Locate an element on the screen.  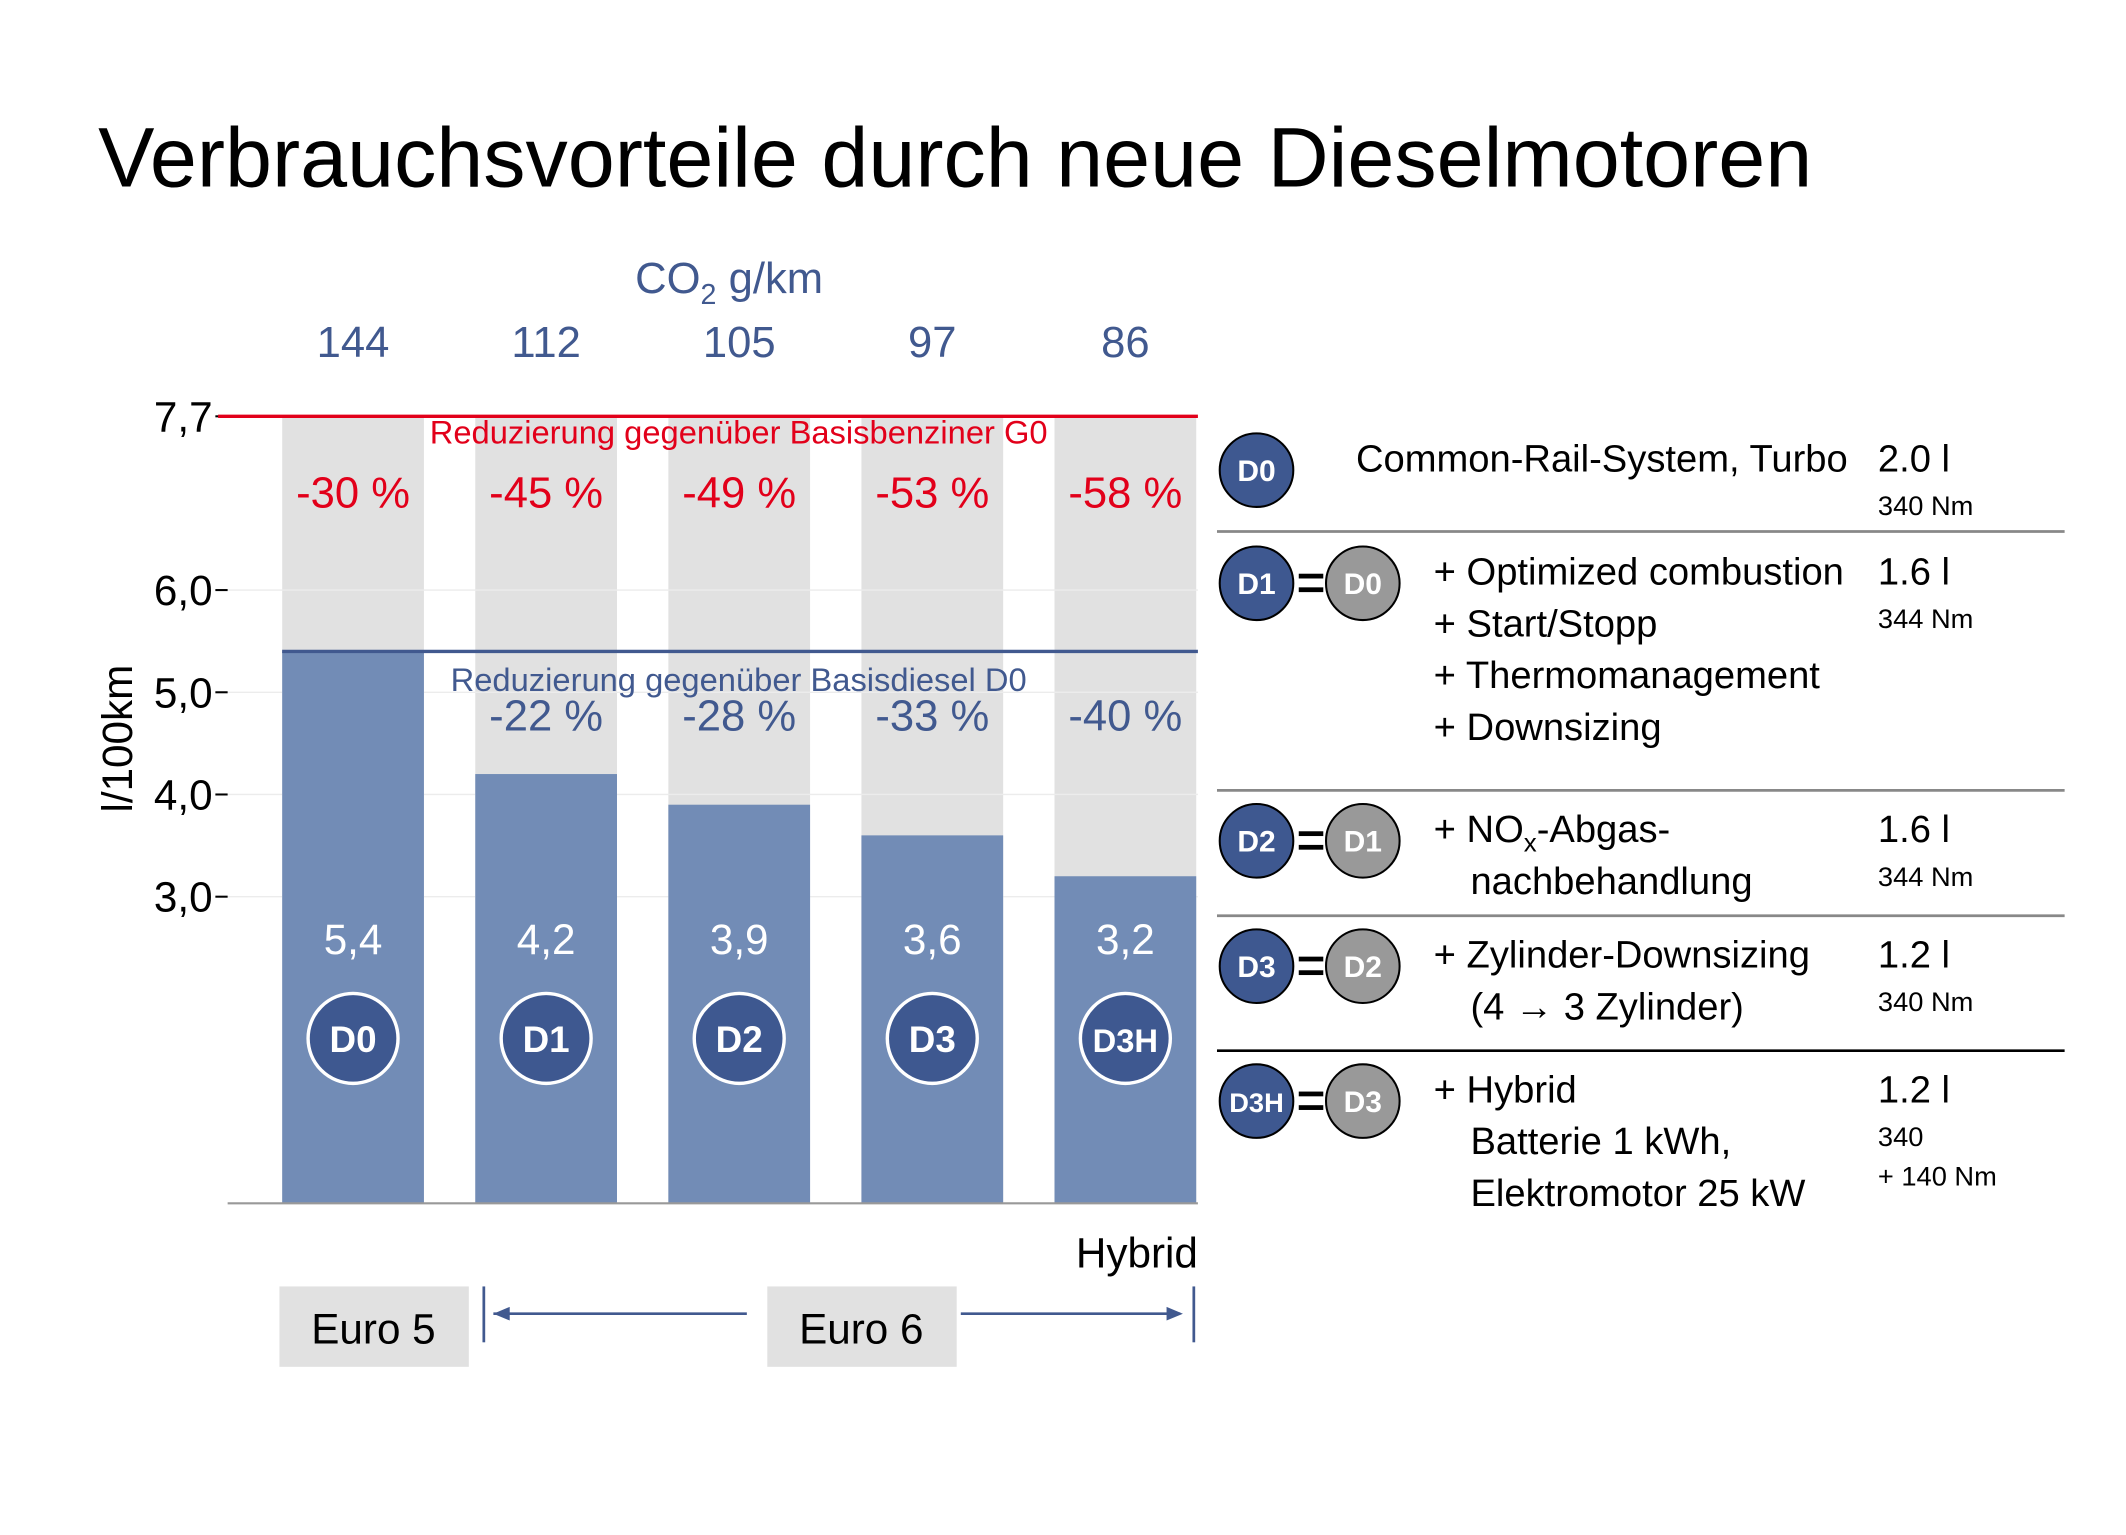
feature-line: Common-Rail-System, Turbo is located at coordinates (1602, 459).